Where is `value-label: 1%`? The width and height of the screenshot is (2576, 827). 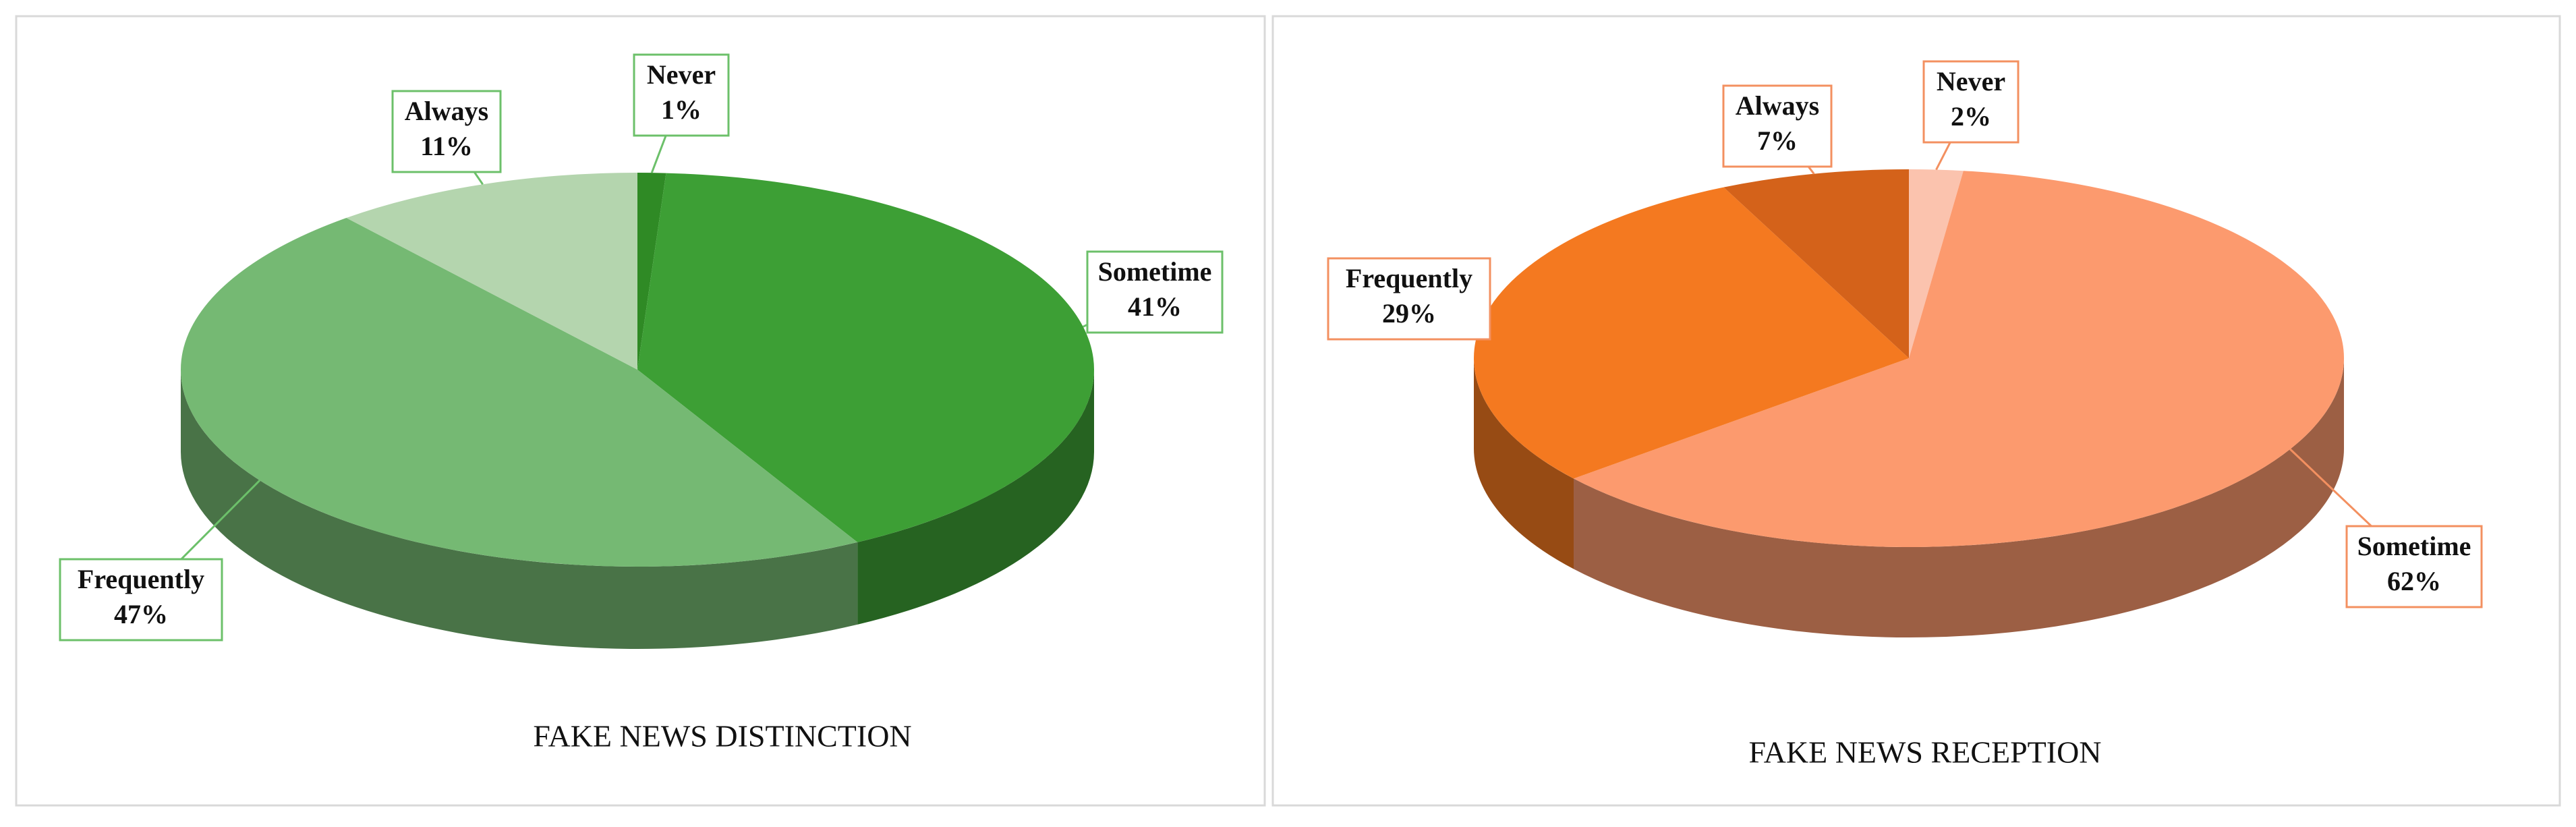 value-label: 1% is located at coordinates (681, 109).